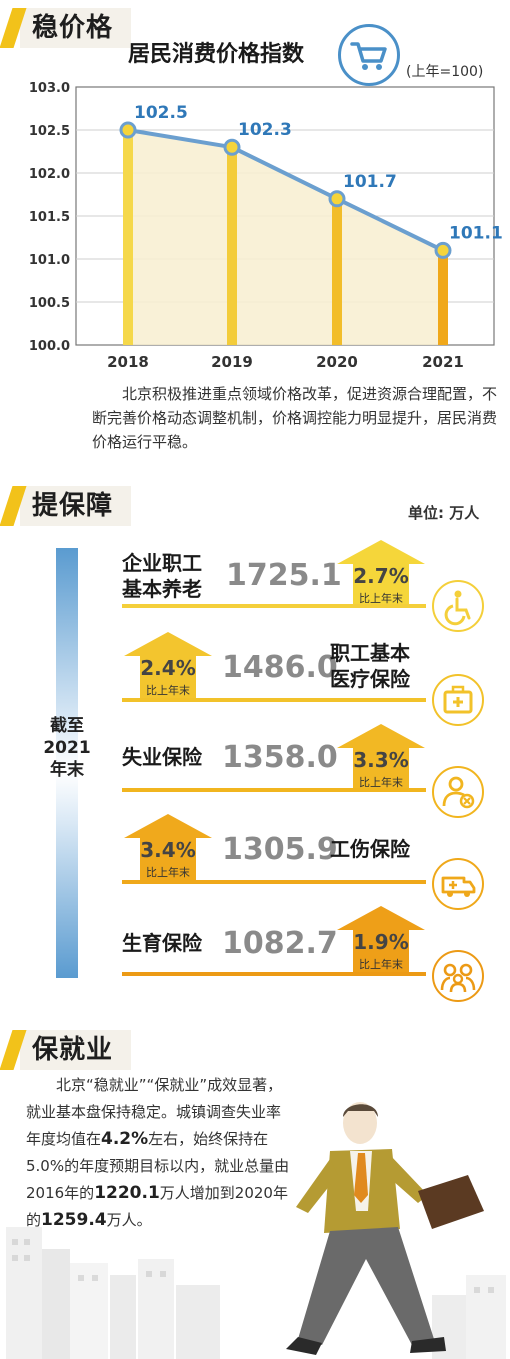  What do you see at coordinates (232, 246) in the screenshot?
I see `bar-2019` at bounding box center [232, 246].